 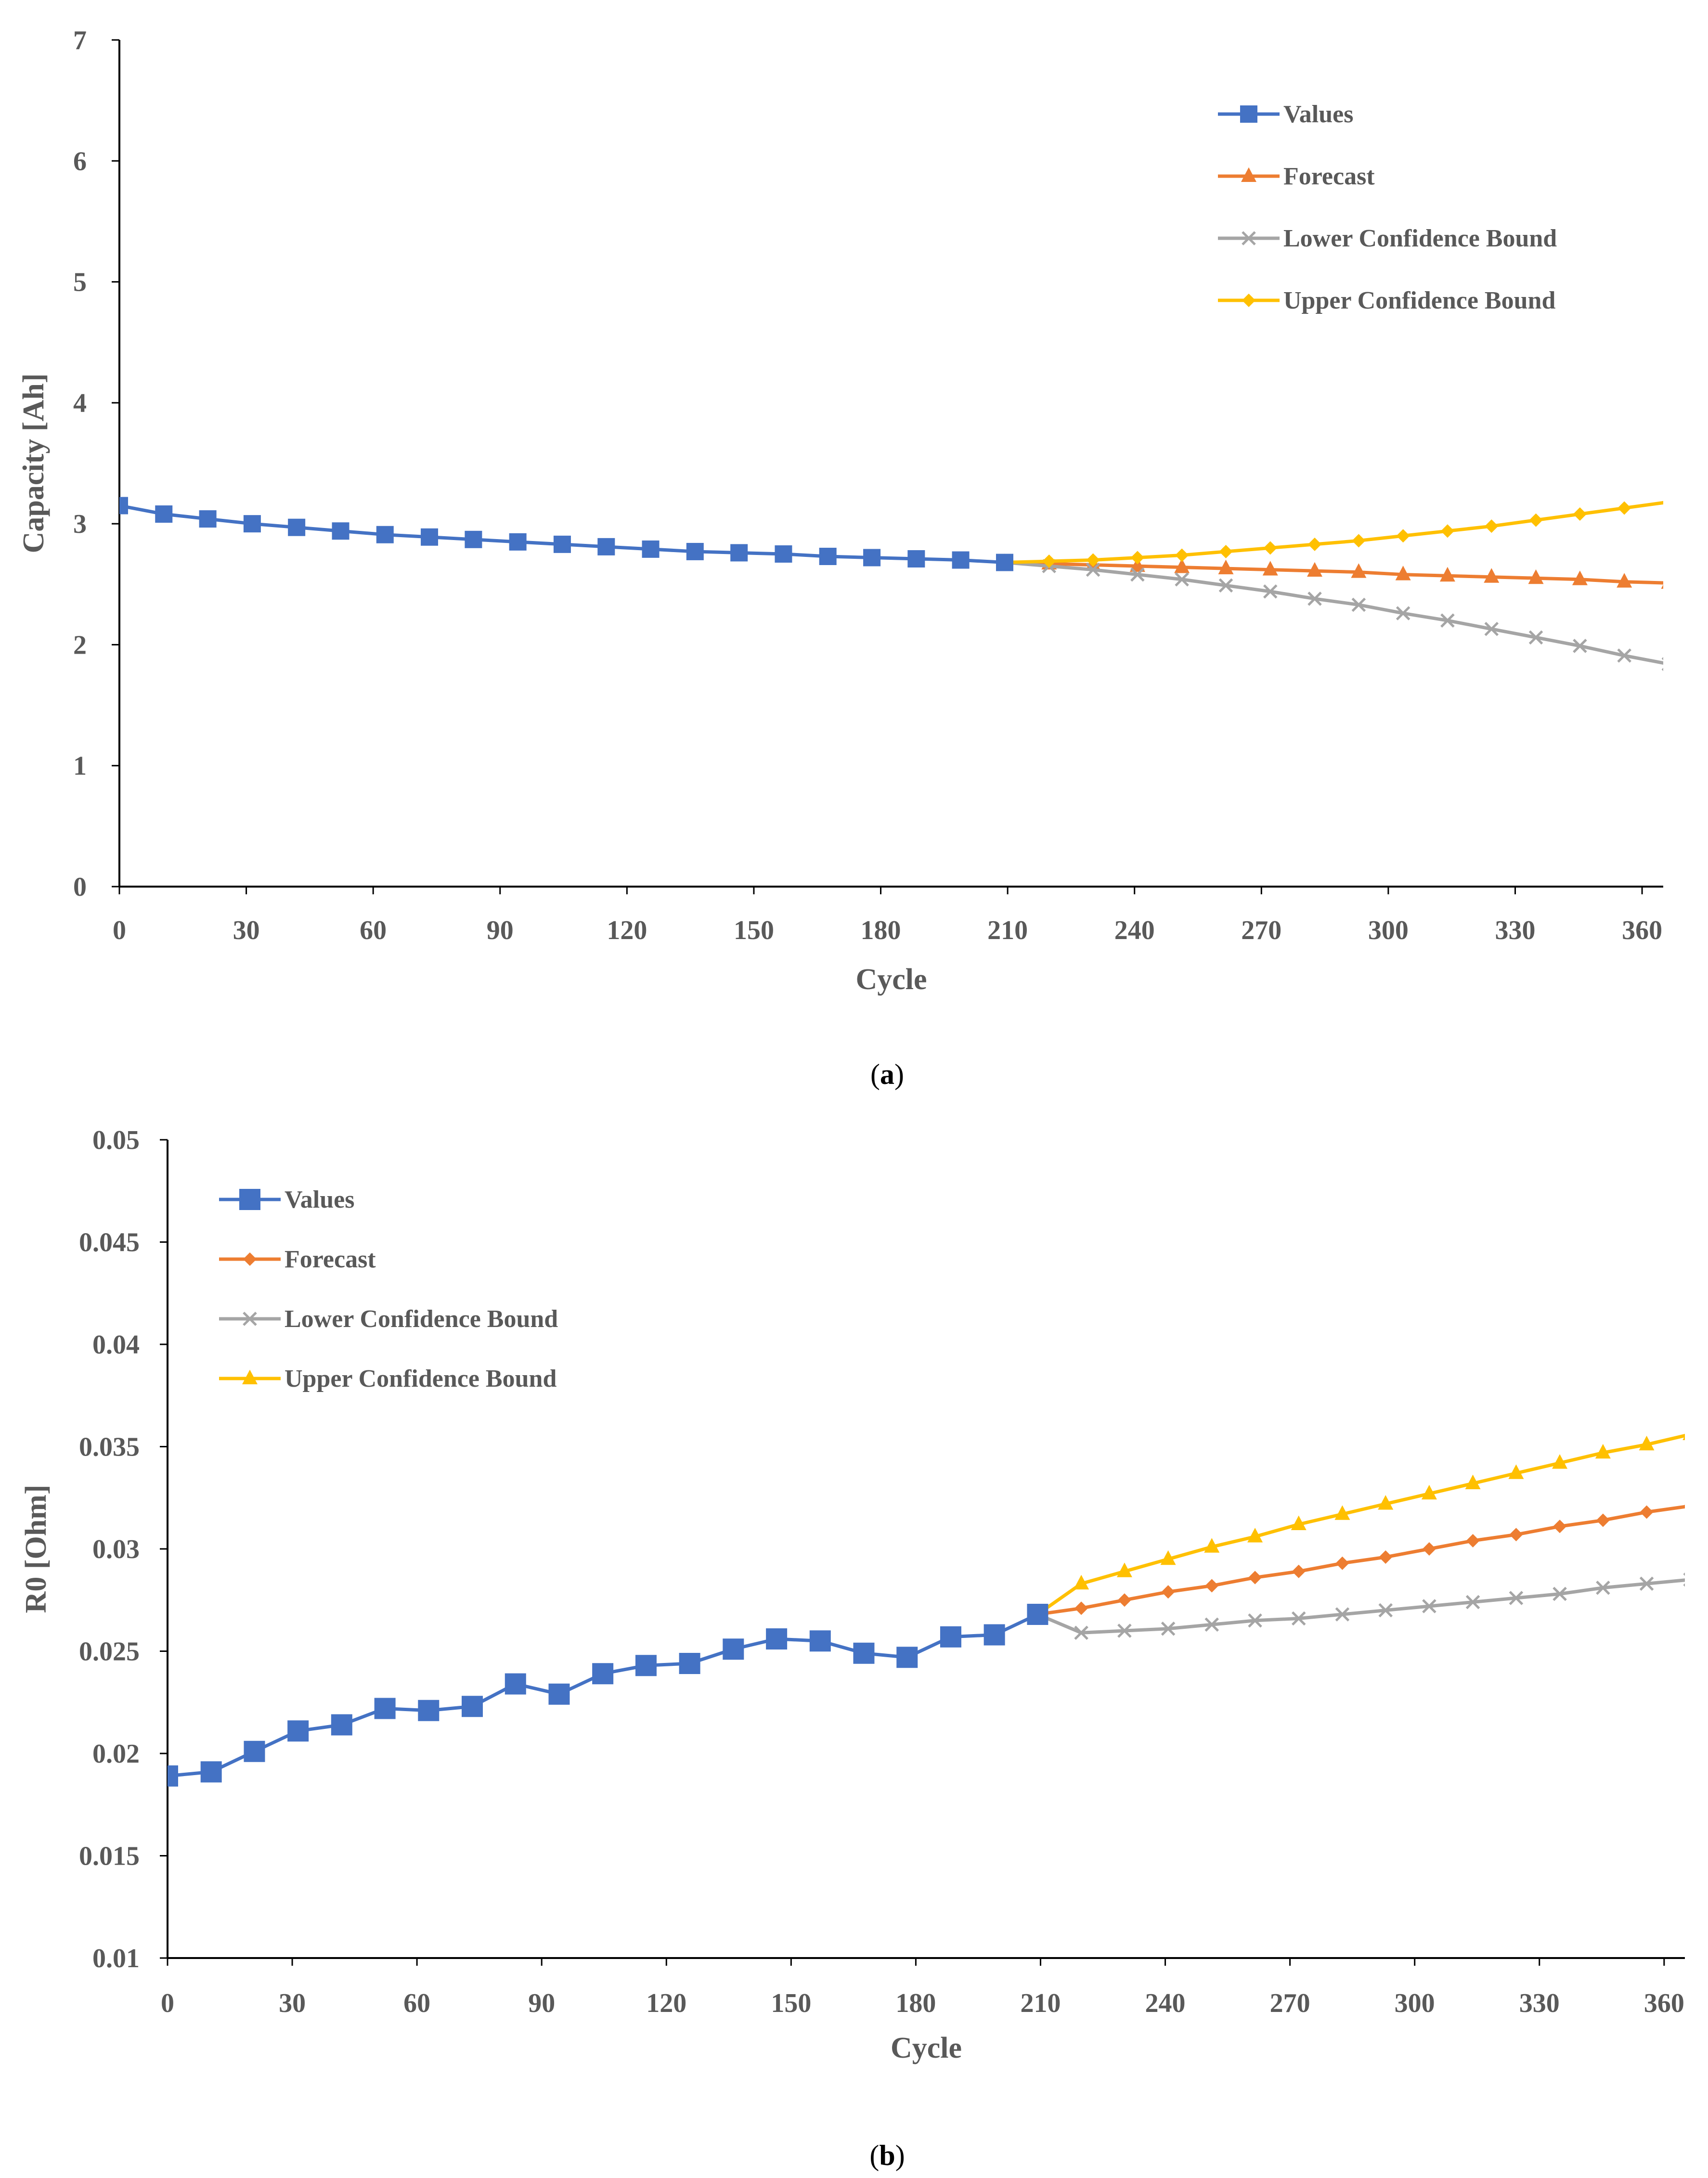 I want to click on legend-label-lower: Lower Confidence Bound, so click(x=421, y=1319).